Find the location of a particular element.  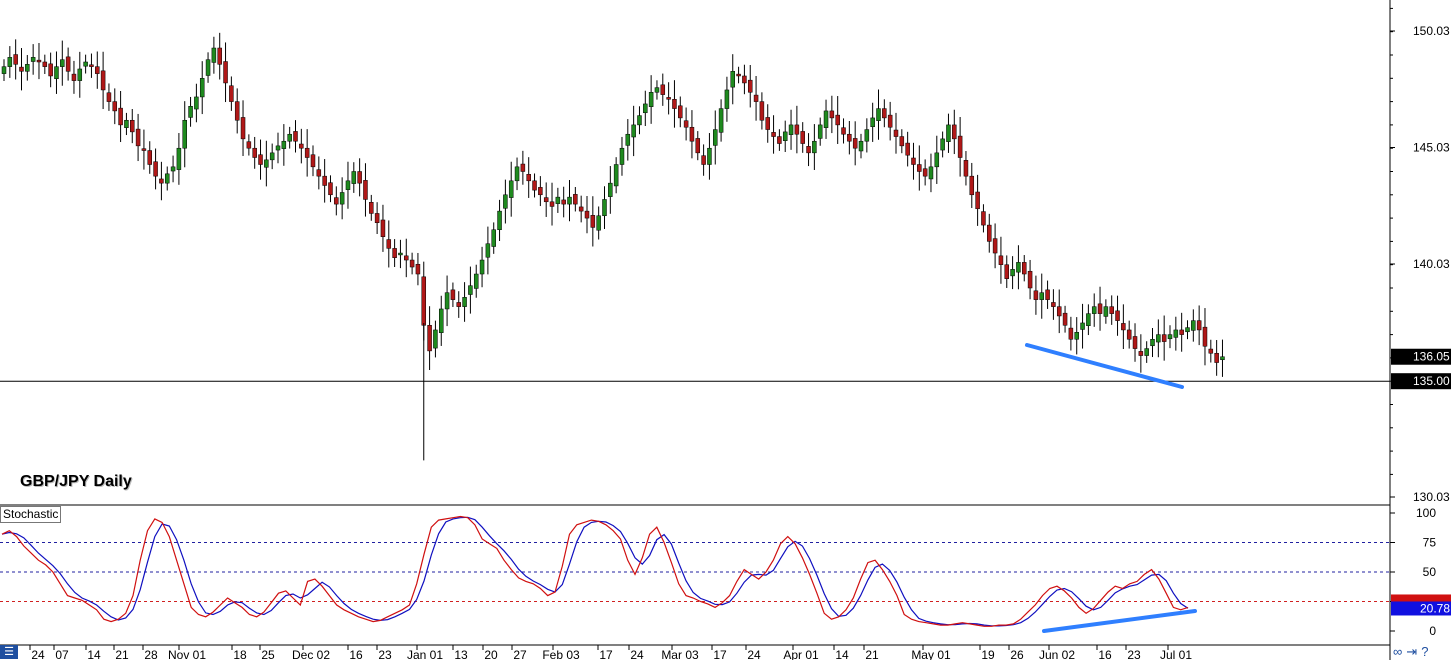

date-label: Jul 01 is located at coordinates (1176, 654).